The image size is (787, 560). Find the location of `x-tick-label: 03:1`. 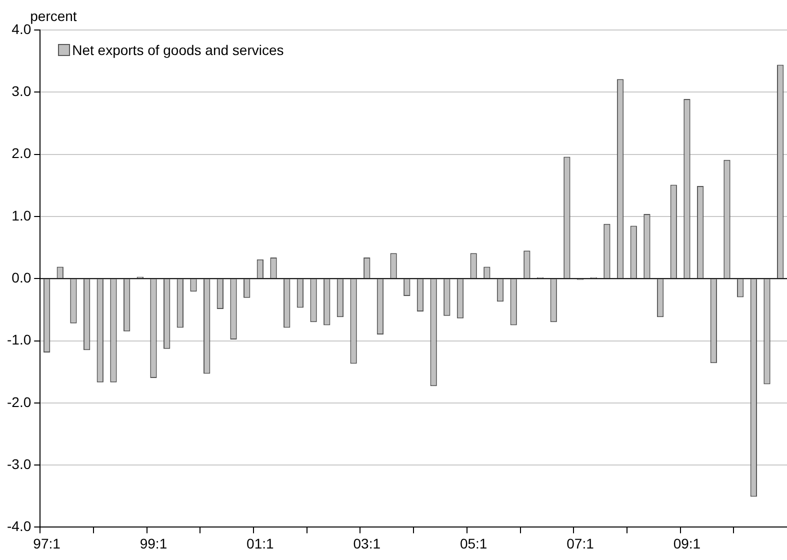

x-tick-label: 03:1 is located at coordinates (367, 543).